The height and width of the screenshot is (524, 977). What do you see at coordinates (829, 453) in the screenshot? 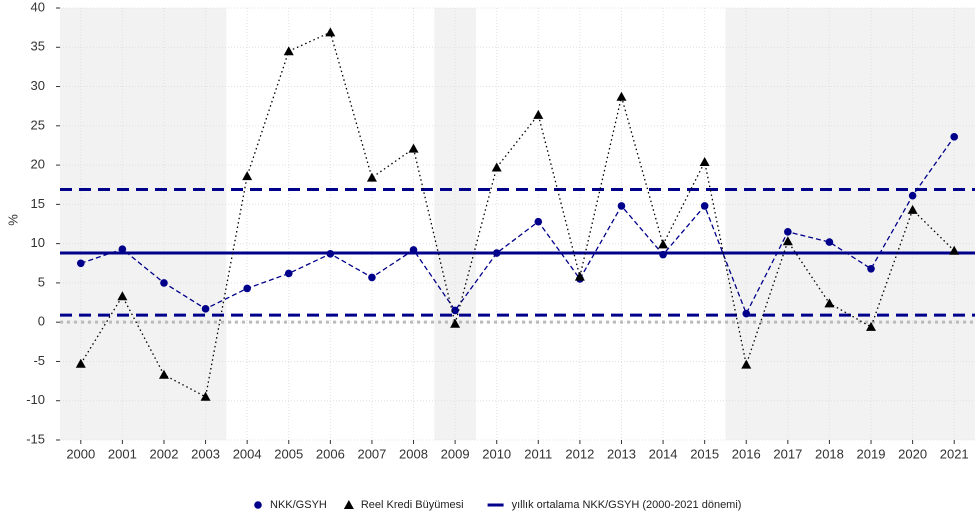
I see `x-tick-label: 2018` at bounding box center [829, 453].